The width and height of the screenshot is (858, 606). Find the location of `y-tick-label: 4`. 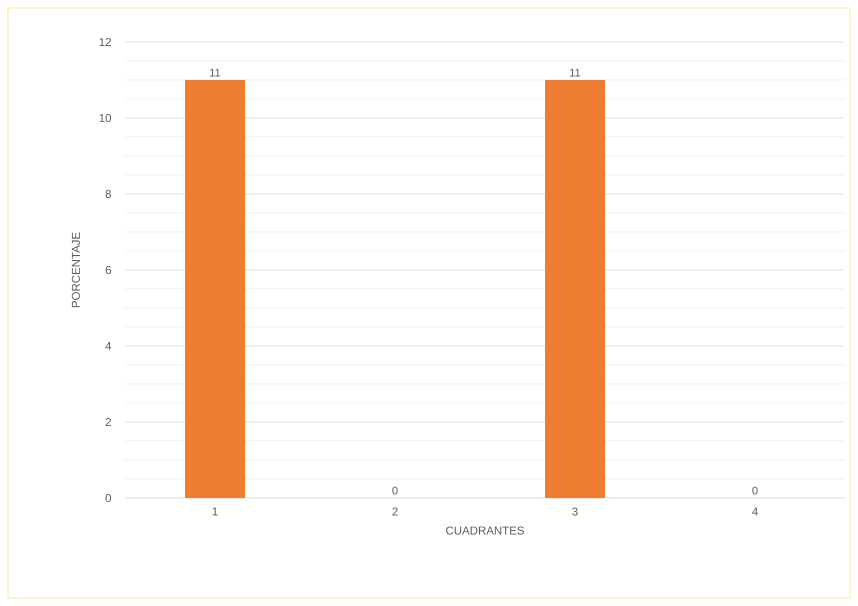

y-tick-label: 4 is located at coordinates (108, 346).